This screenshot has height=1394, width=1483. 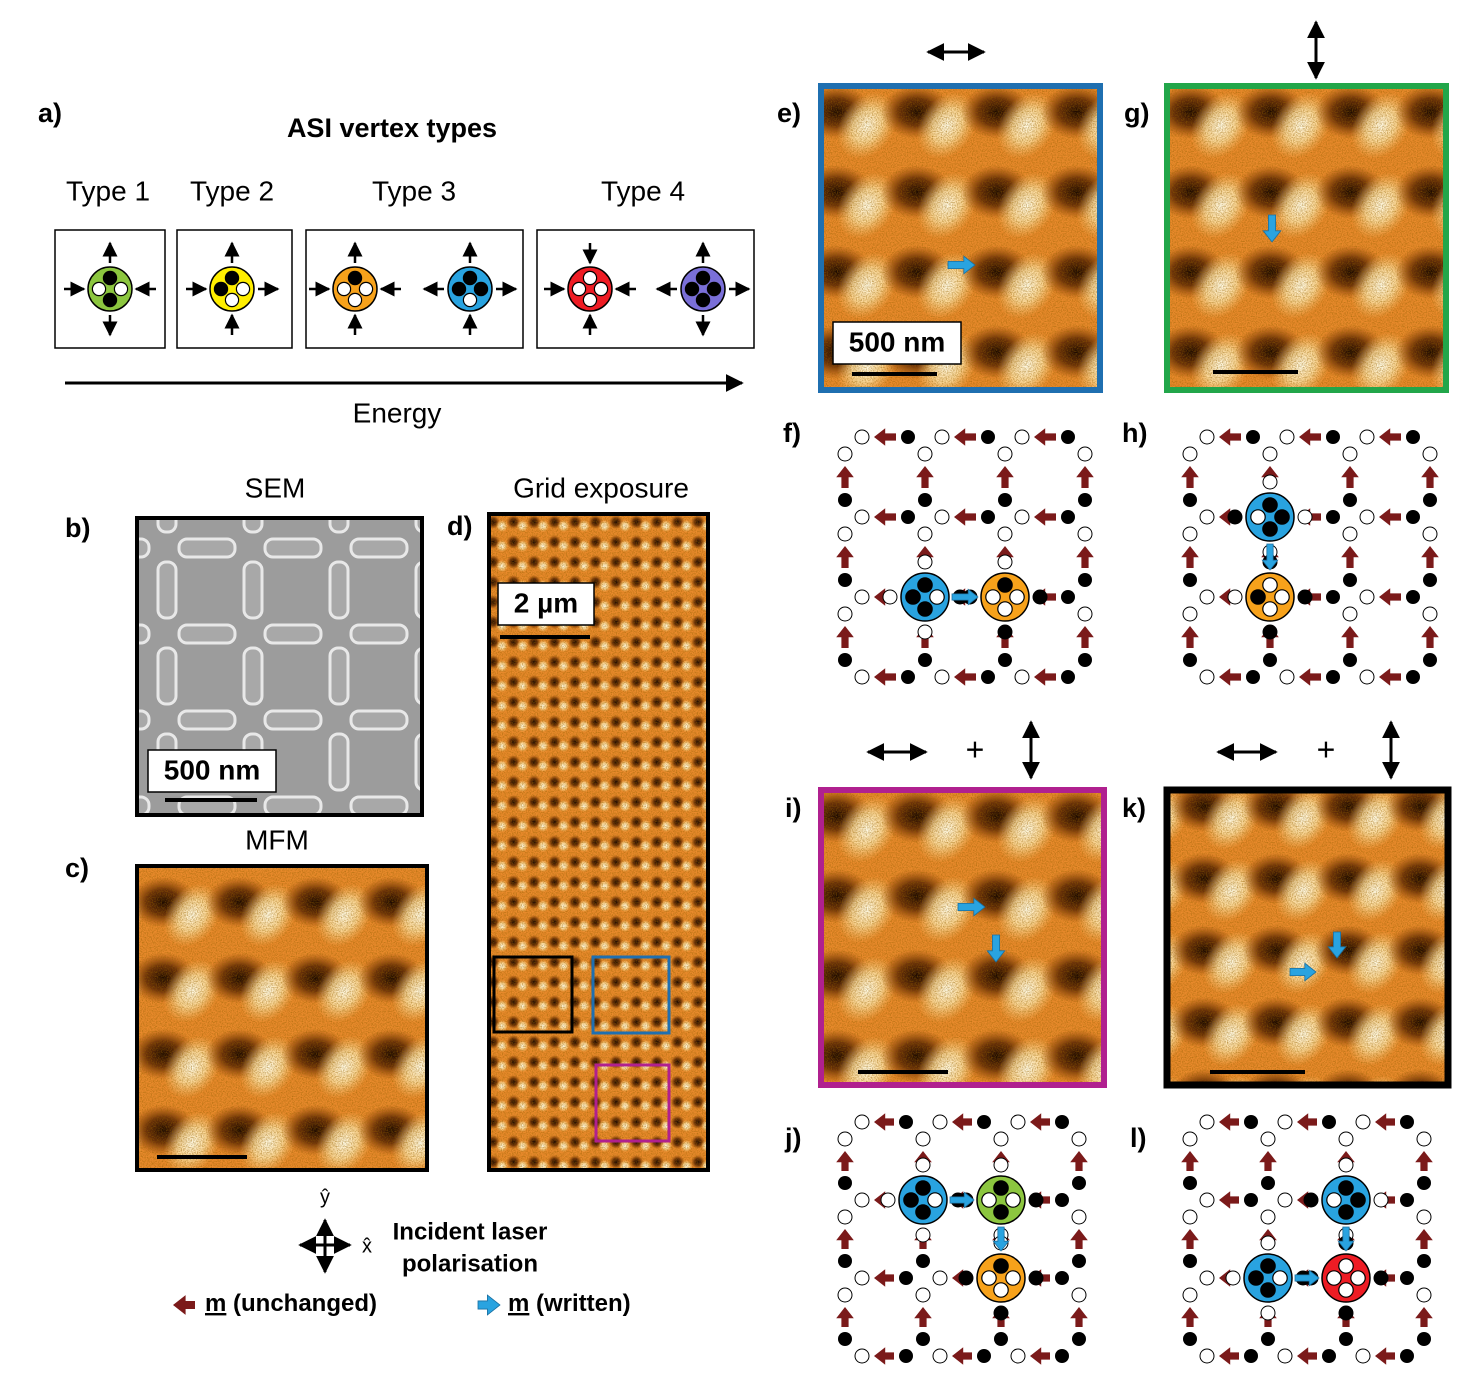 What do you see at coordinates (397, 412) in the screenshot?
I see `axis-label: Energy` at bounding box center [397, 412].